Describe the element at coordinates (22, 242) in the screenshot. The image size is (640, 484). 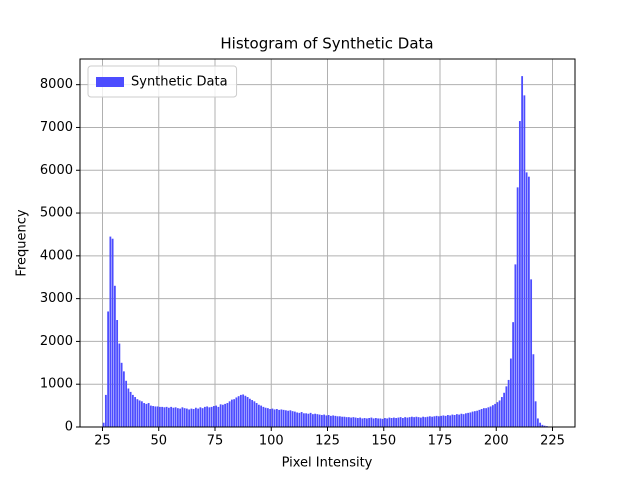
I see `y-axis-label: Frequency` at that location.